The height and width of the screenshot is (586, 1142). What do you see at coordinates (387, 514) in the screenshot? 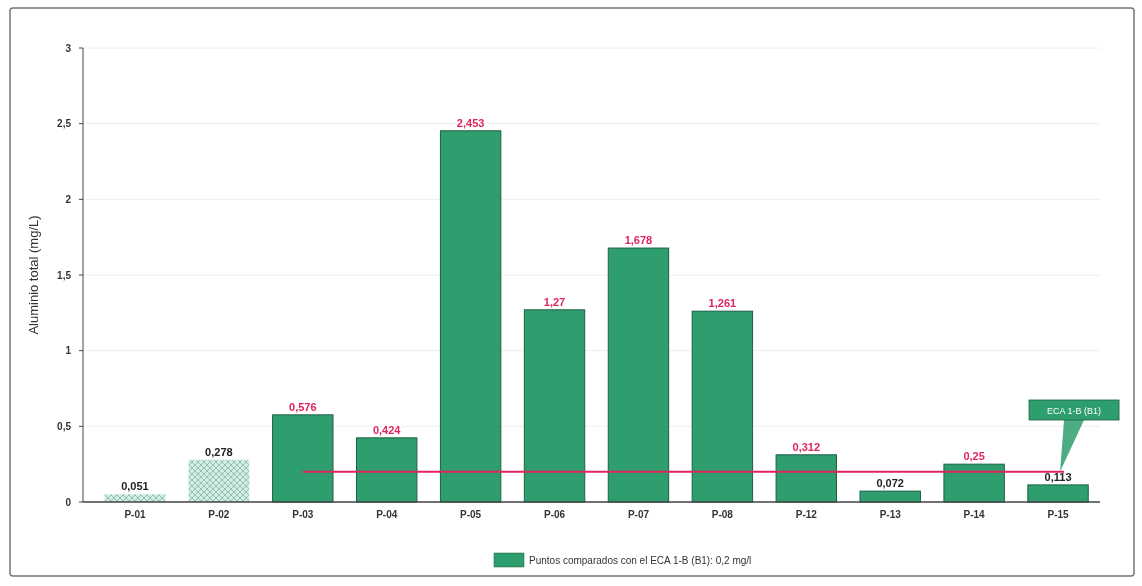
I see `x-tick-label: P-04` at bounding box center [387, 514].